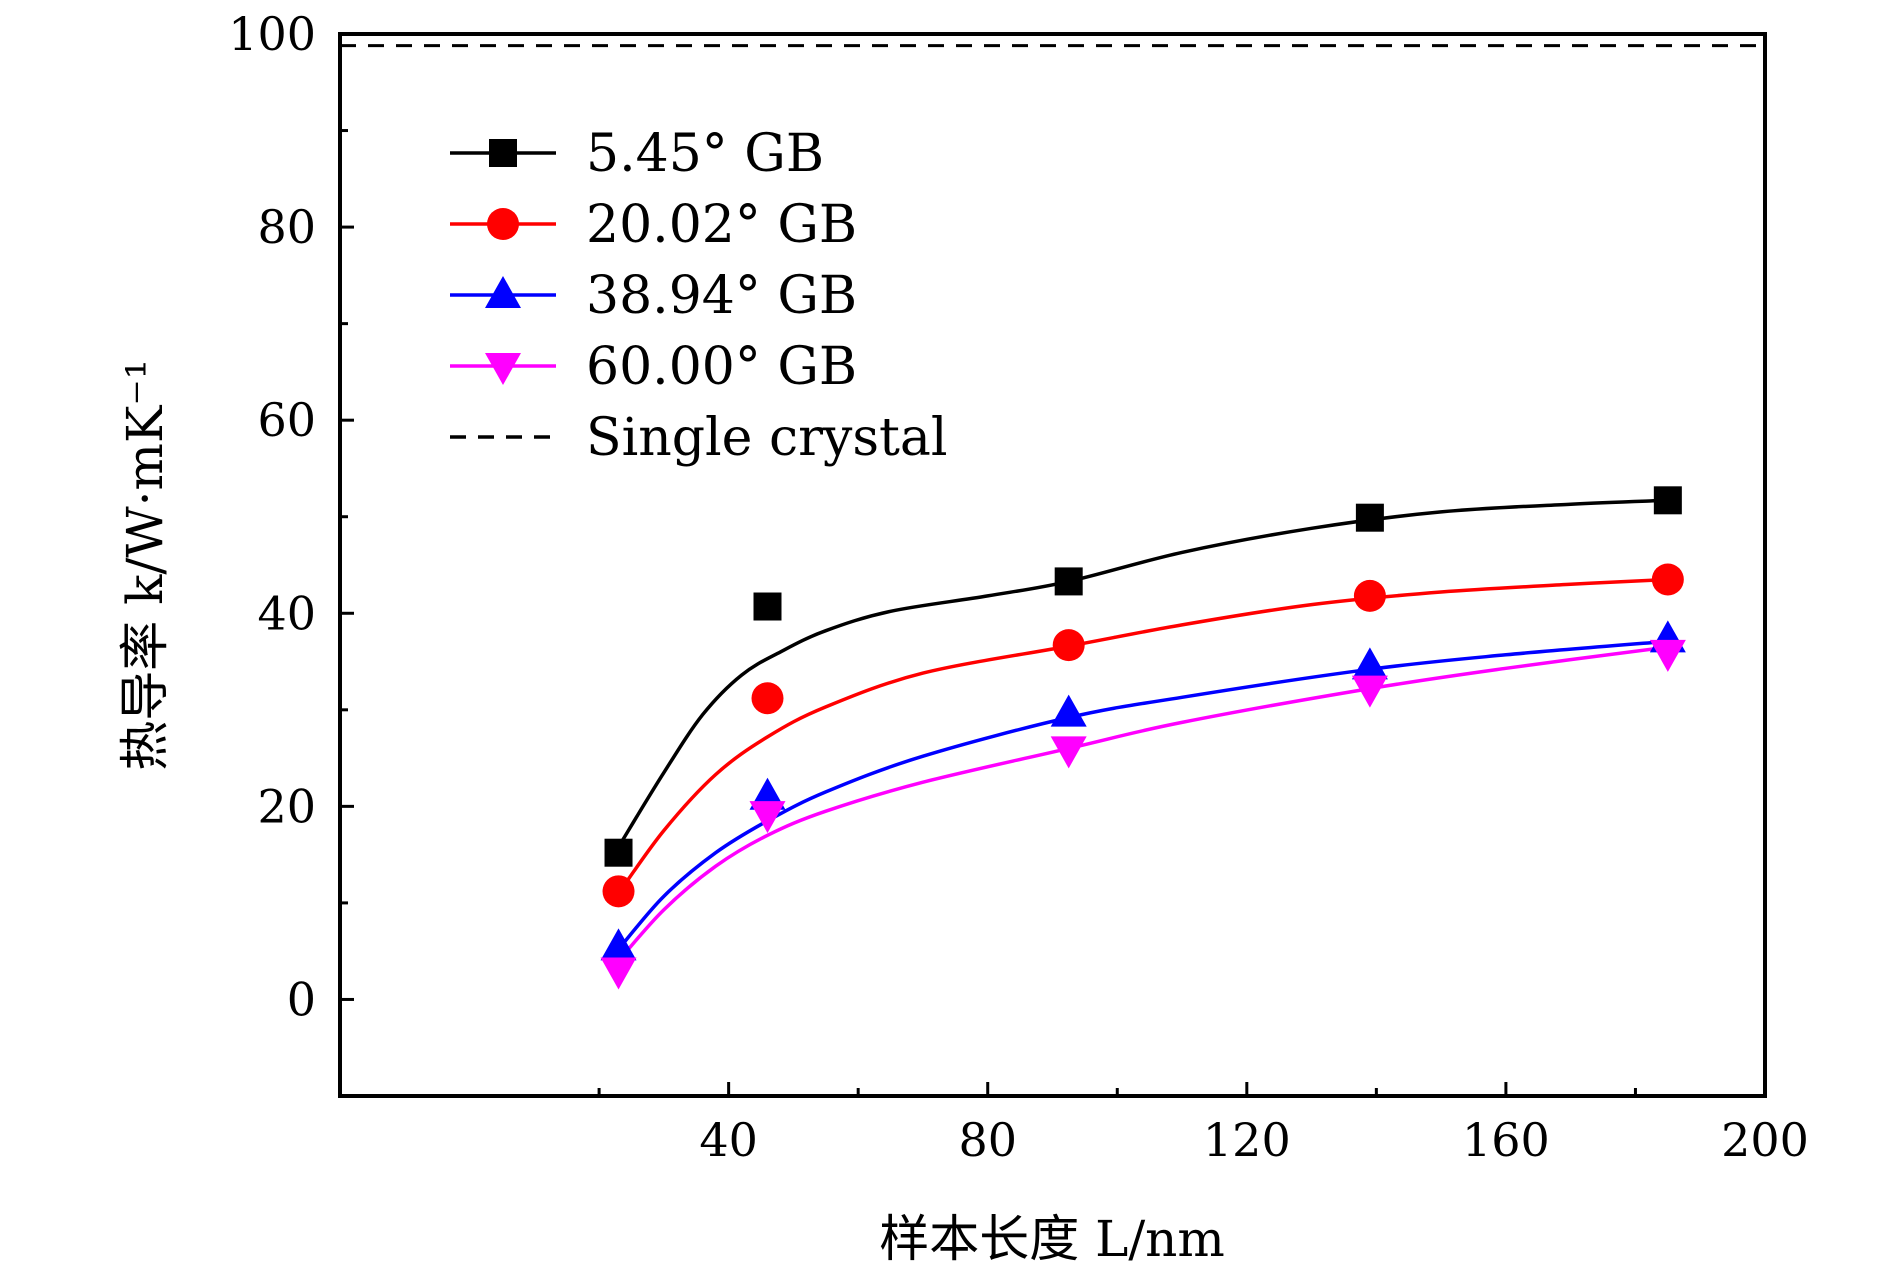 Image resolution: width=1890 pixels, height=1276 pixels. What do you see at coordinates (728, 1140) in the screenshot?
I see `x-tick-label: 40` at bounding box center [728, 1140].